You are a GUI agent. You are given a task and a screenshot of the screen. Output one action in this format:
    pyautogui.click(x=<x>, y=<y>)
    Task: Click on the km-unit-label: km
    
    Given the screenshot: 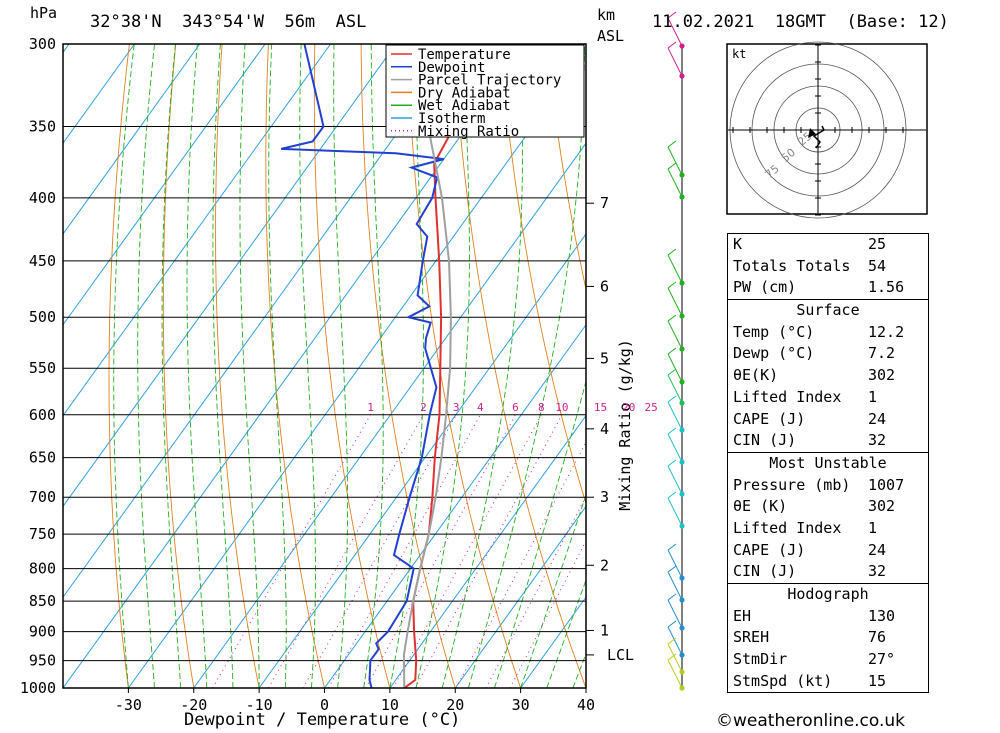 What is the action you would take?
    pyautogui.click(x=606, y=15)
    